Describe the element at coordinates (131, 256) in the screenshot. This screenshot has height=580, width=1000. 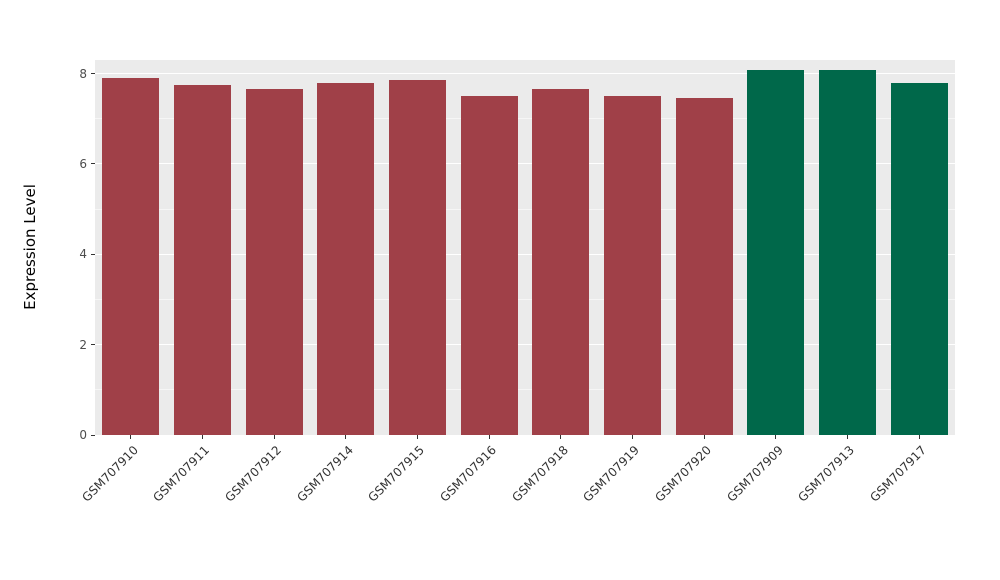
I see `bar-GSM707910` at that location.